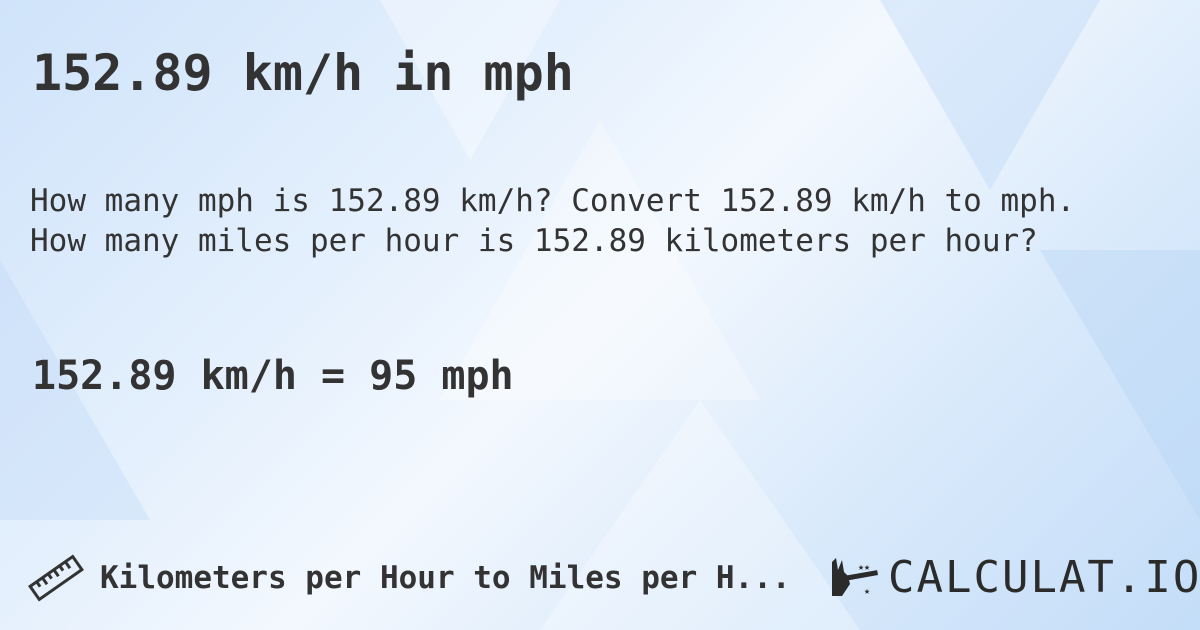 This screenshot has height=630, width=1200. Describe the element at coordinates (273, 376) in the screenshot. I see `conversion-result: 152.89 km/h = 95 mph` at that location.